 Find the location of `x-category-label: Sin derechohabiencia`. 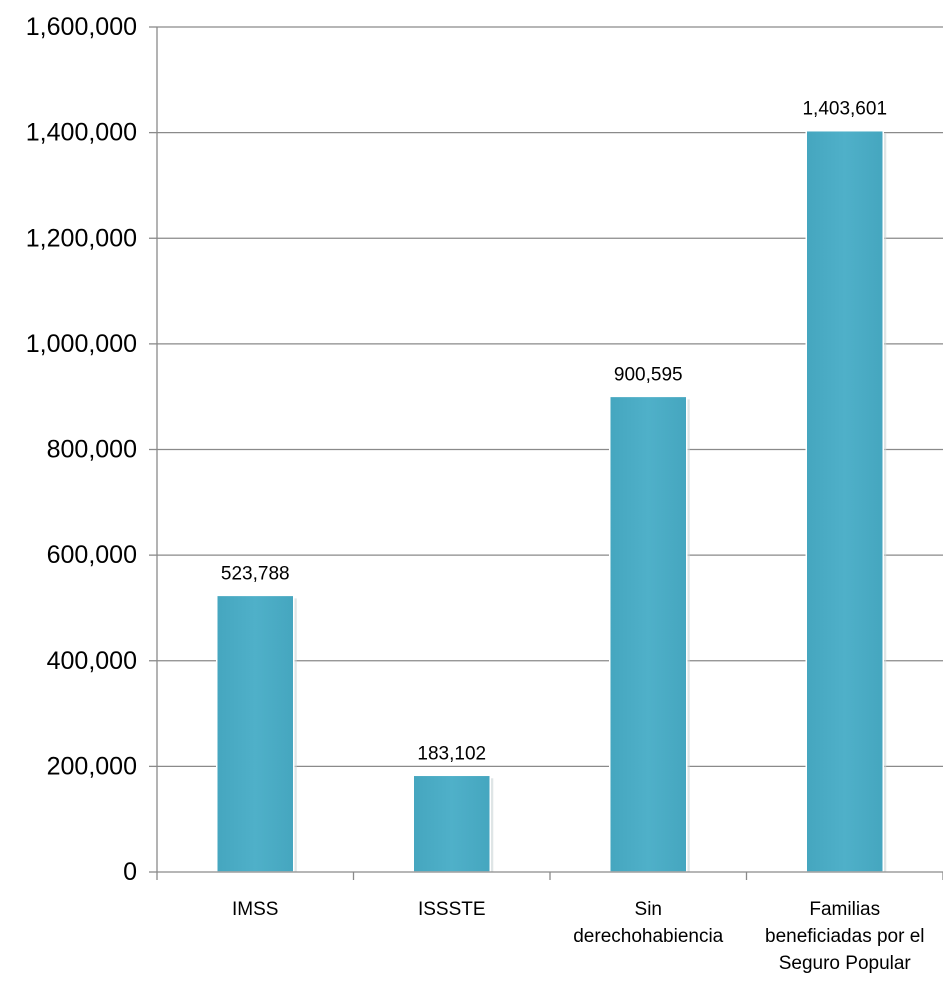

x-category-label: Sin derechohabiencia is located at coordinates (648, 923).